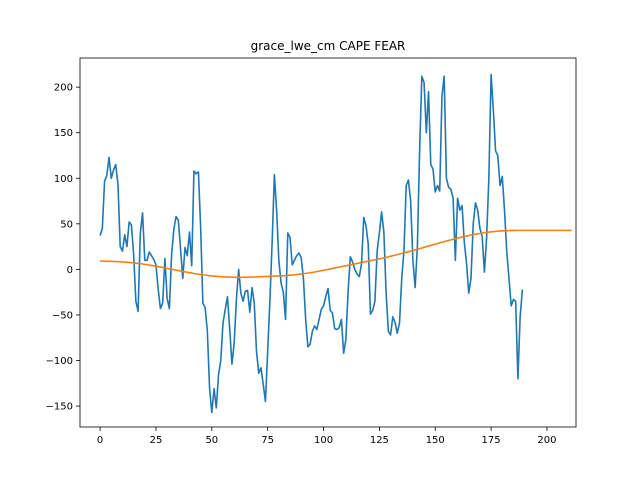 Image resolution: width=640 pixels, height=480 pixels. Describe the element at coordinates (491, 440) in the screenshot. I see `x-tick-label: 175` at that location.